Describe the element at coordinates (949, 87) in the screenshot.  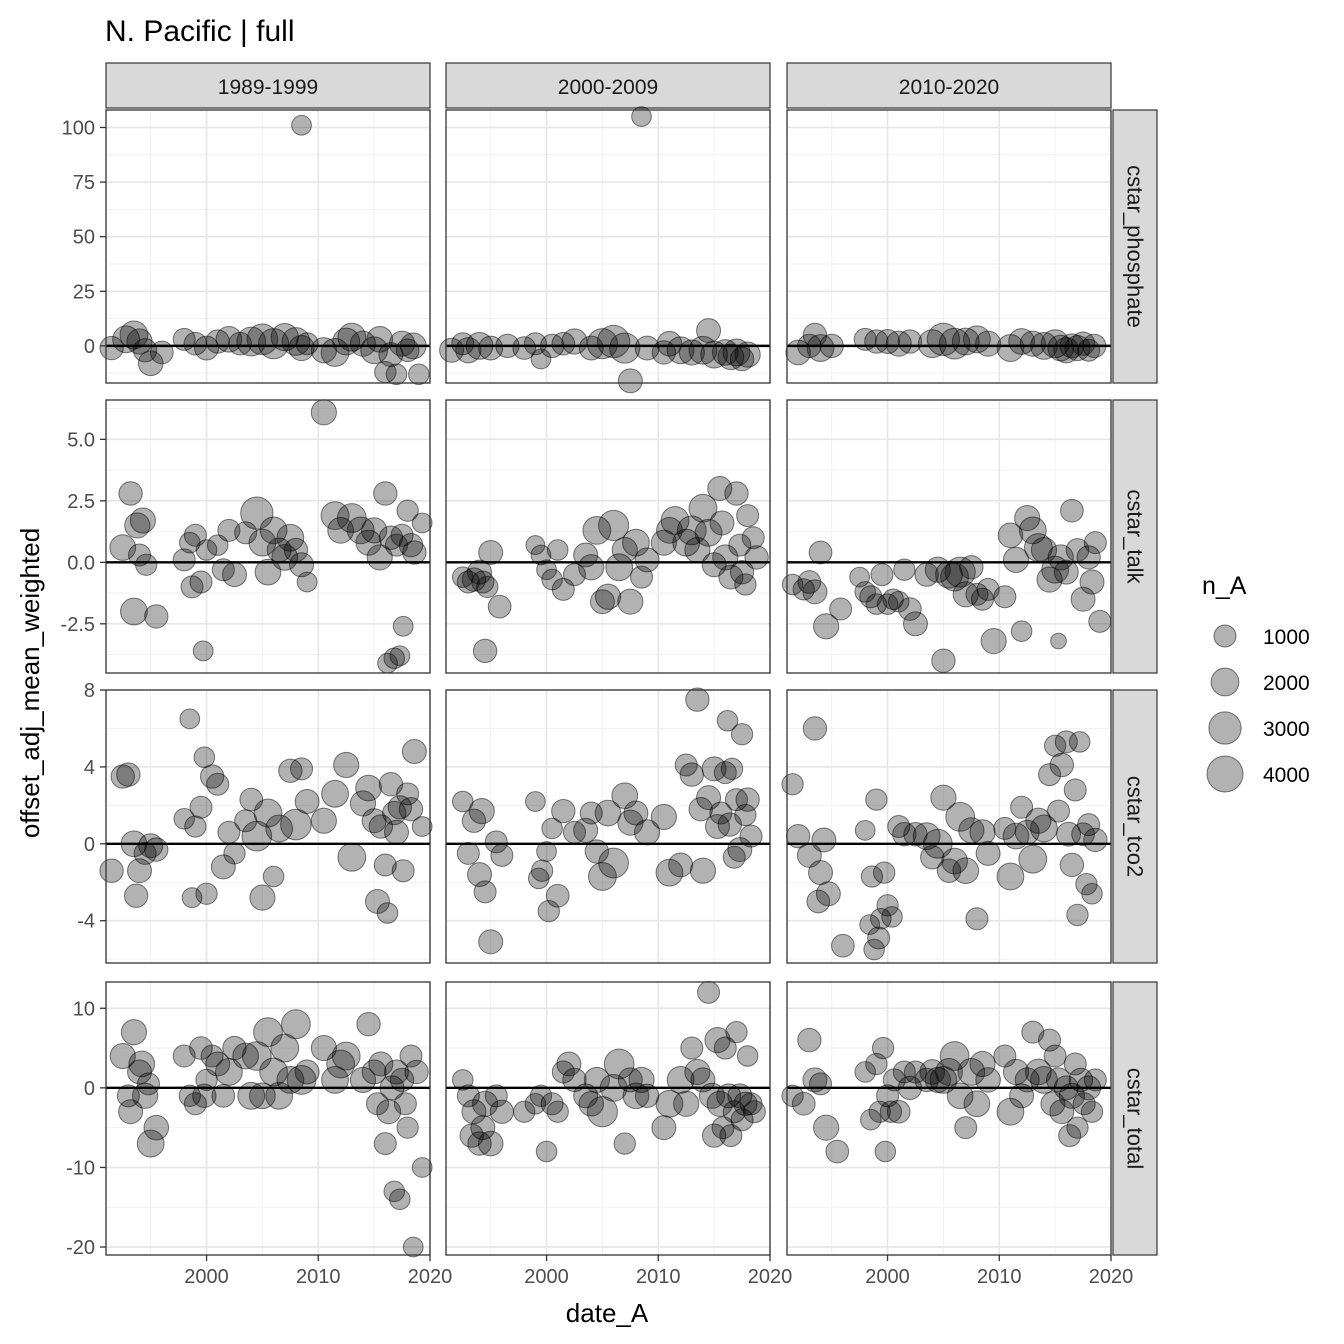
I see `facet-strip-column-label: 2010-2020` at that location.